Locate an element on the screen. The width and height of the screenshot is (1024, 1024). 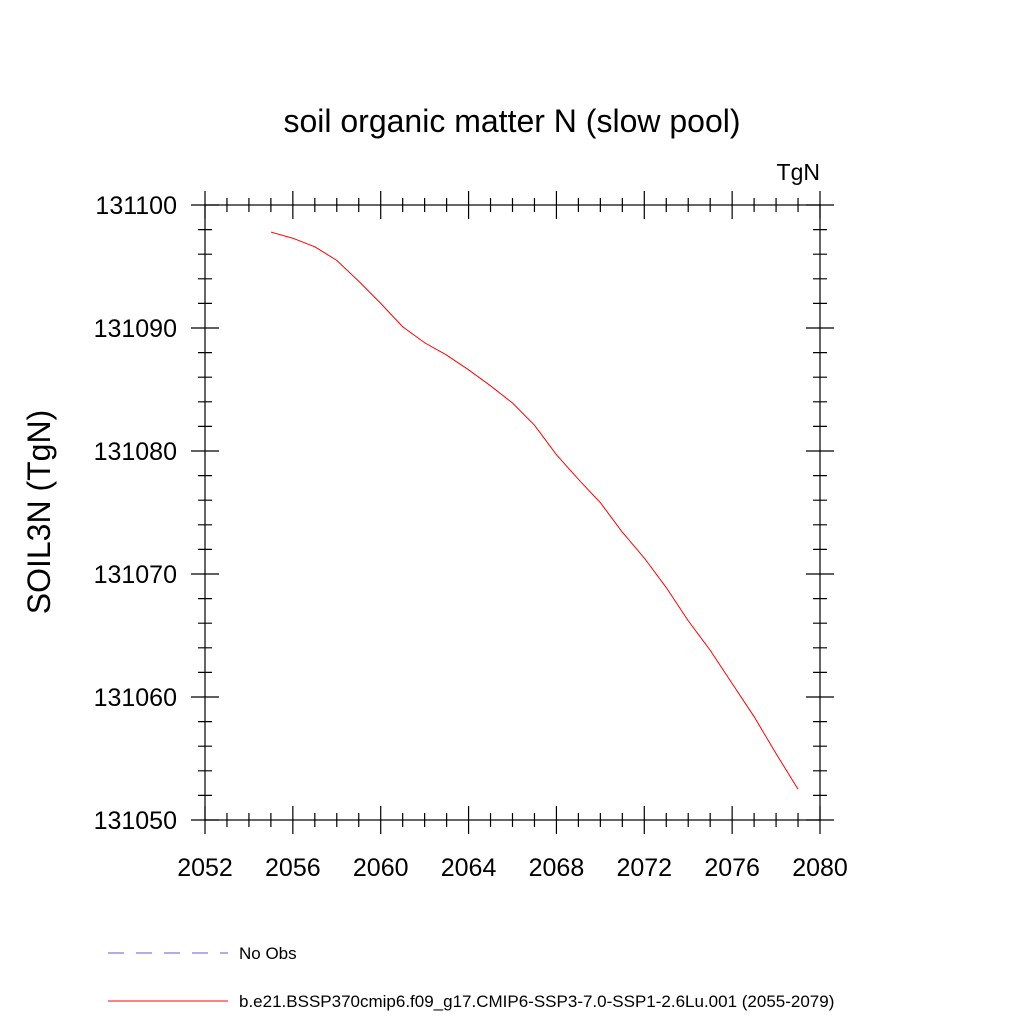
y-tick-label: 131050 is located at coordinates (135, 821).